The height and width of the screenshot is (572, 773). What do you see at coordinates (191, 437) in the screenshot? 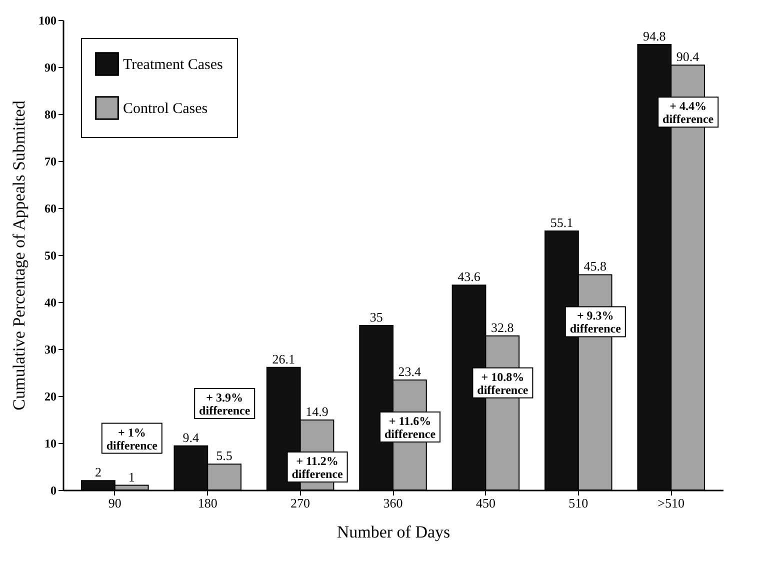
I see `data-label: 9.4` at bounding box center [191, 437].